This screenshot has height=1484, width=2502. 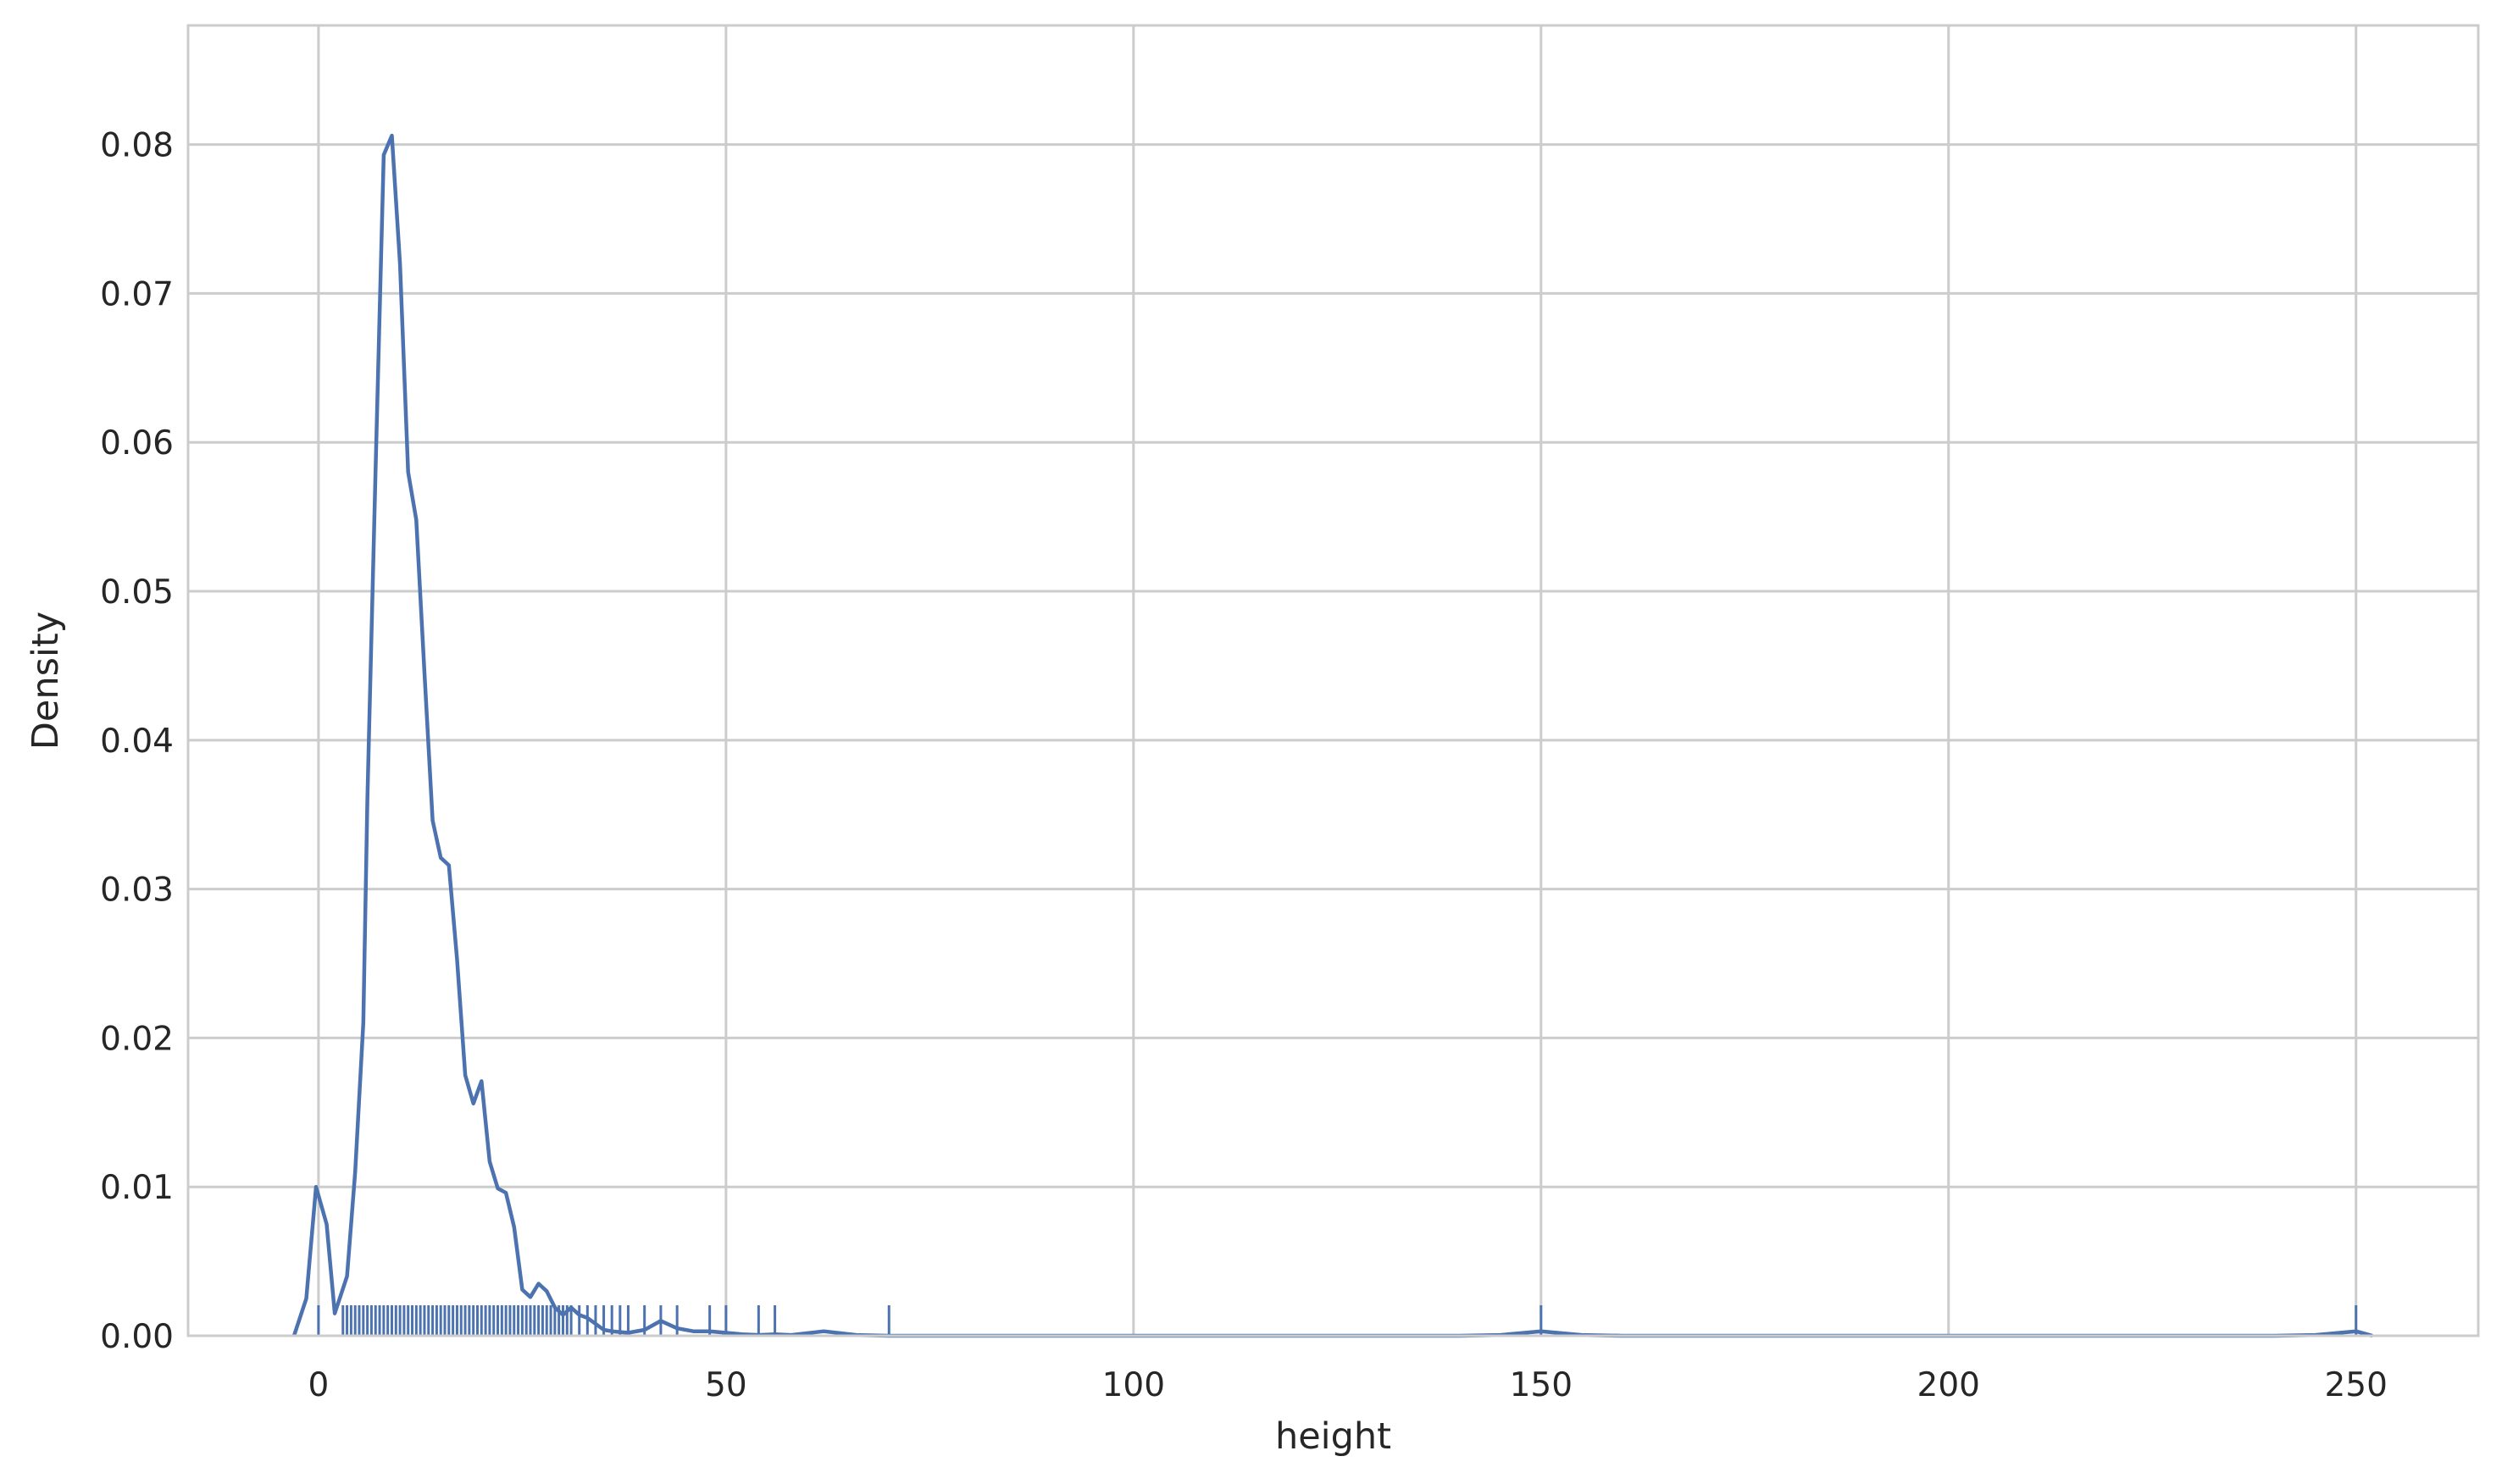 What do you see at coordinates (137, 294) in the screenshot?
I see `y-tick-label: 0.07` at bounding box center [137, 294].